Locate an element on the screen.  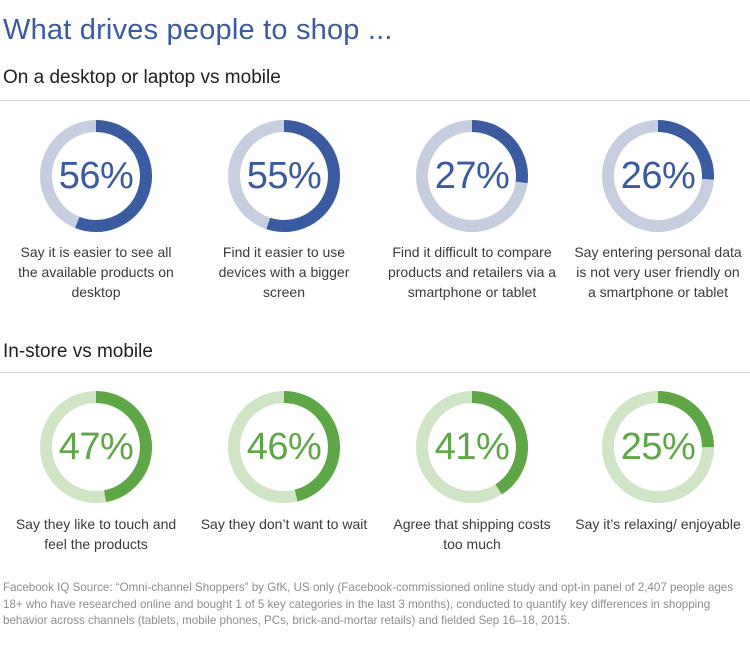
donut-chart: 46% is located at coordinates (284, 447).